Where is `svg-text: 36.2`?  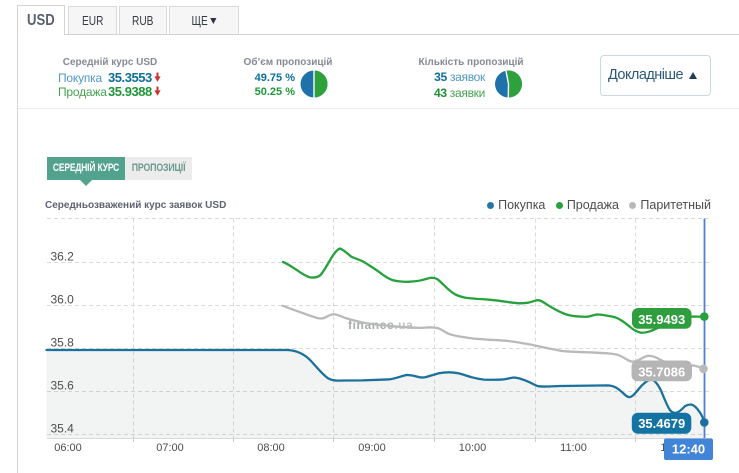
svg-text: 36.2 is located at coordinates (63, 257).